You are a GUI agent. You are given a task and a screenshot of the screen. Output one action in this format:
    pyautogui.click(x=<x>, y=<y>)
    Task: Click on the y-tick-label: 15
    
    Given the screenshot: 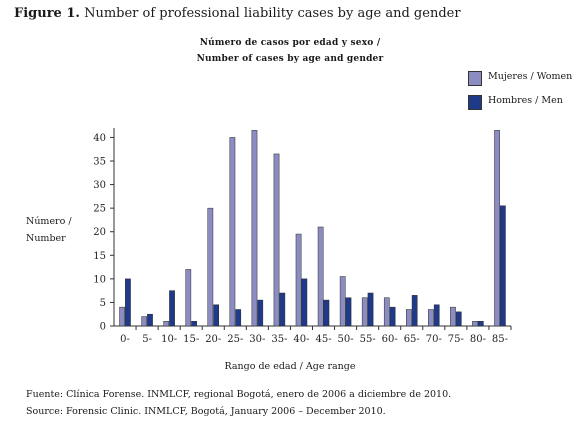 What is the action you would take?
    pyautogui.click(x=99, y=256)
    